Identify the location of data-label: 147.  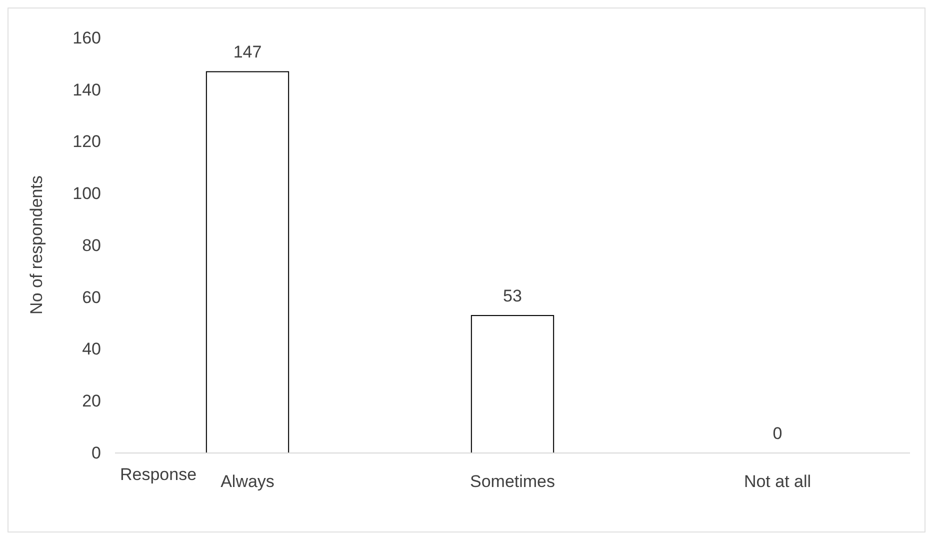
(247, 52).